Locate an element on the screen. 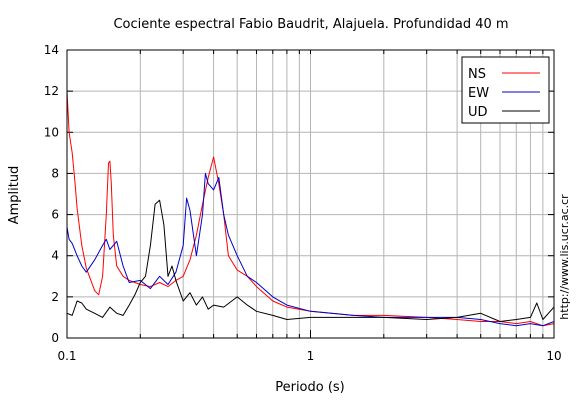  y-axis-label: Amplitud is located at coordinates (14, 195).